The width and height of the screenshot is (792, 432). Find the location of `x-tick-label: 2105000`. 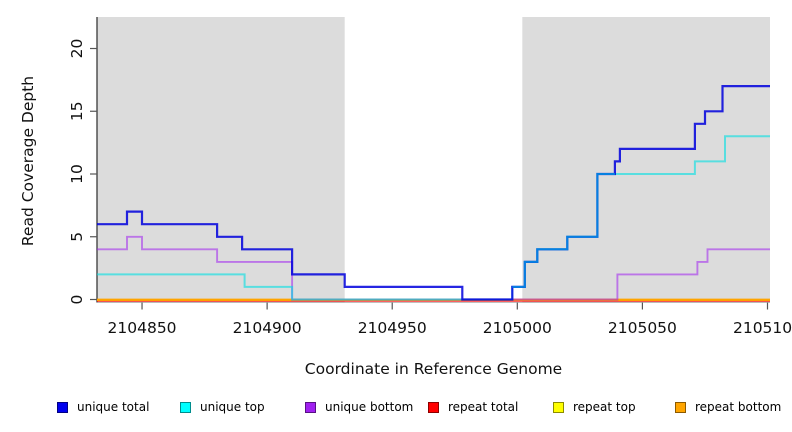

x-tick-label: 2105000 is located at coordinates (517, 328).